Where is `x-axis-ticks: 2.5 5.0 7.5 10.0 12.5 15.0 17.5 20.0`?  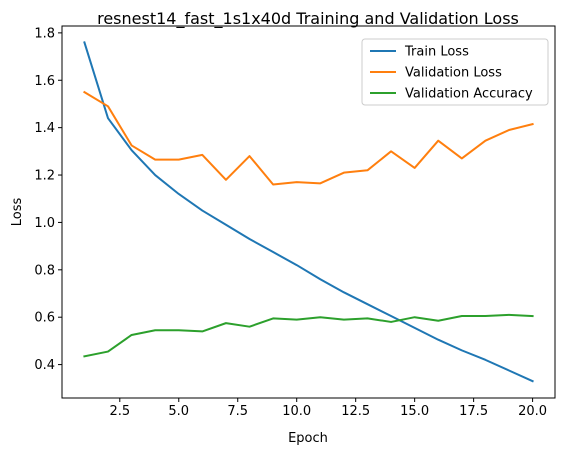
x-axis-ticks: 2.5 5.0 7.5 10.0 12.5 15.0 17.5 20.0 is located at coordinates (328, 408).